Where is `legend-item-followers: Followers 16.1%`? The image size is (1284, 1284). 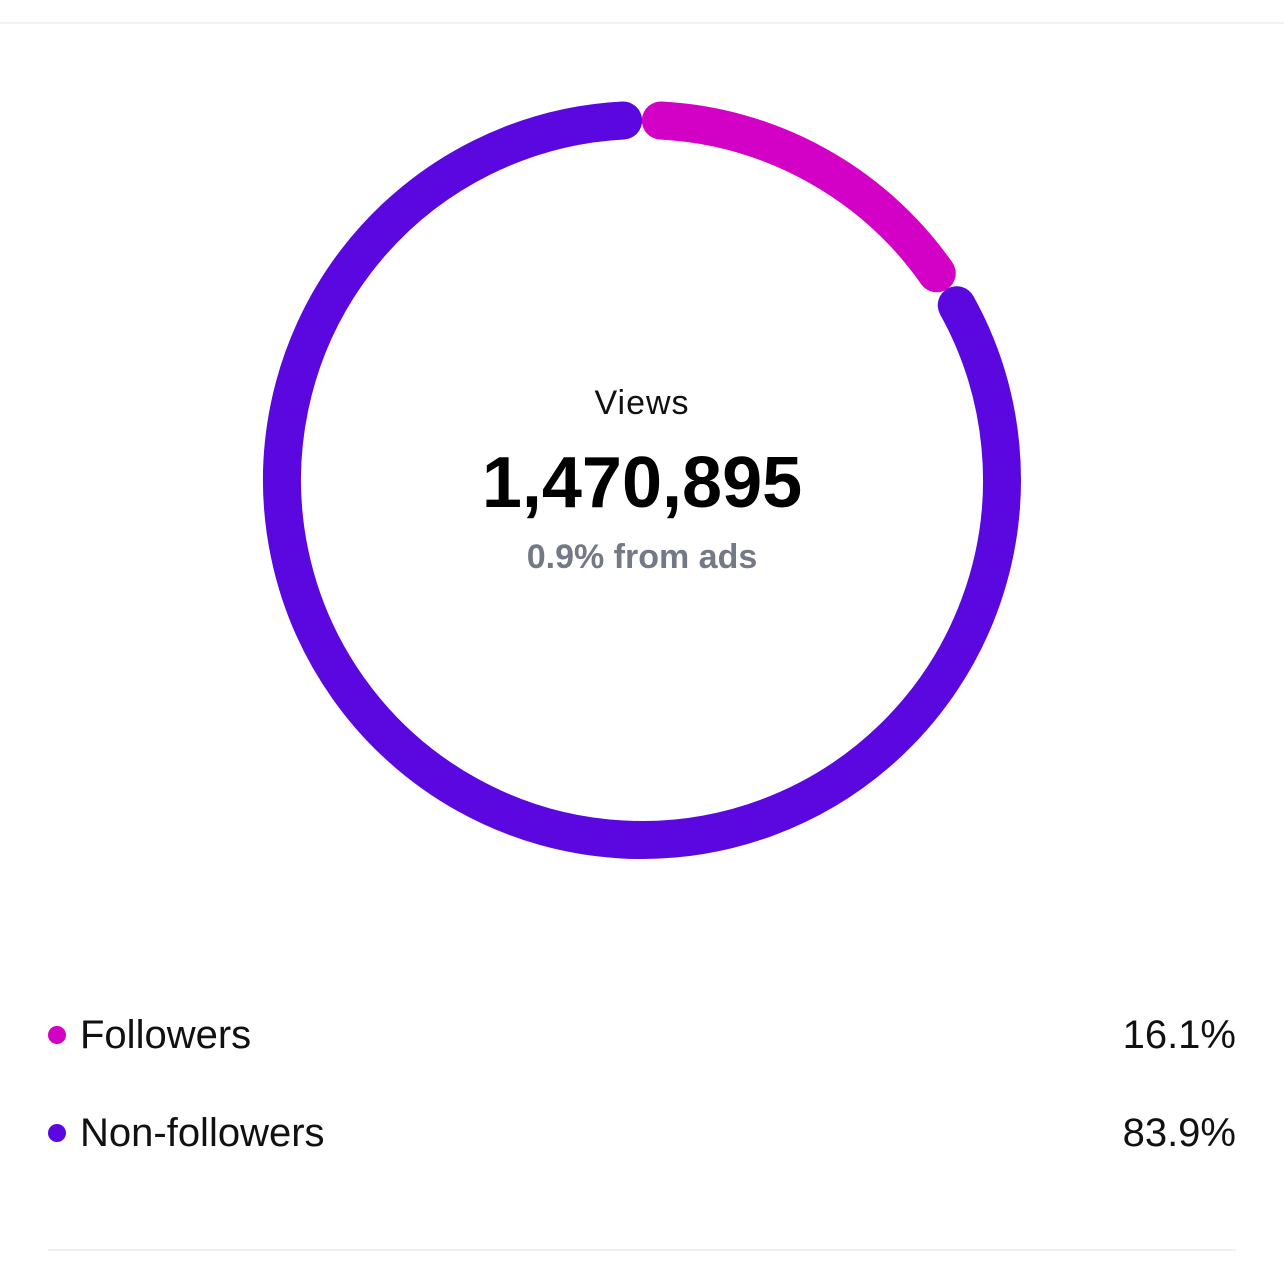
legend-item-followers: Followers 16.1% is located at coordinates (642, 1035).